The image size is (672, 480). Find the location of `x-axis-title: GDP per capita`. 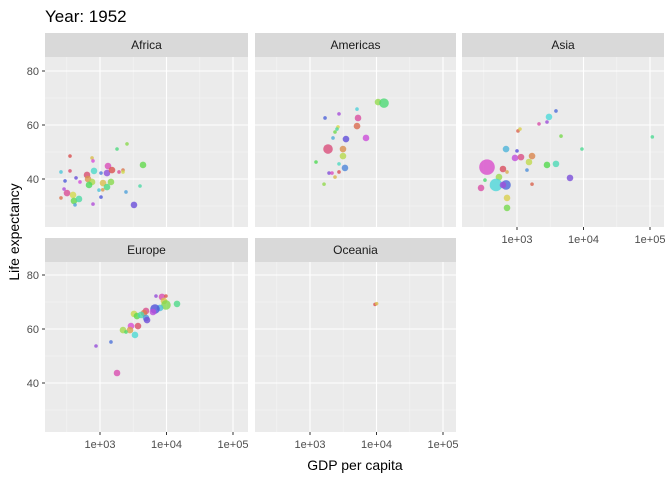

x-axis-title: GDP per capita is located at coordinates (355, 465).